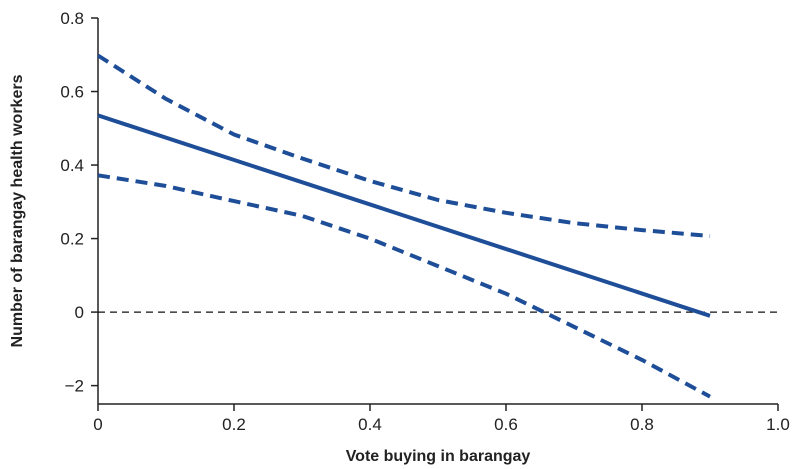 The width and height of the screenshot is (793, 469). I want to click on x-tick-label: 0.2, so click(234, 424).